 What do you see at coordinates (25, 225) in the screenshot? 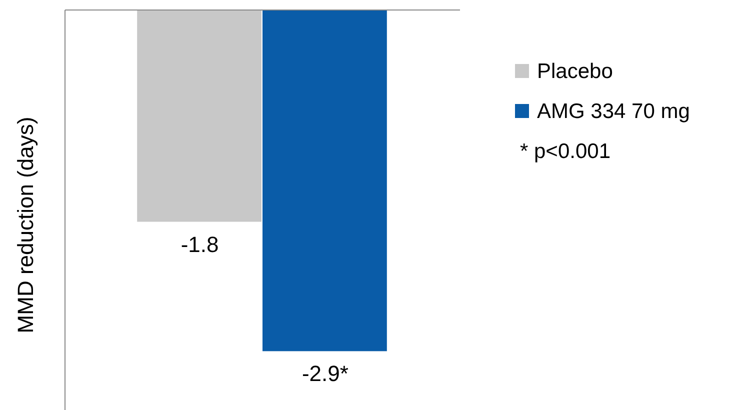
I see `y-axis-title: MMD reduction (days)` at bounding box center [25, 225].